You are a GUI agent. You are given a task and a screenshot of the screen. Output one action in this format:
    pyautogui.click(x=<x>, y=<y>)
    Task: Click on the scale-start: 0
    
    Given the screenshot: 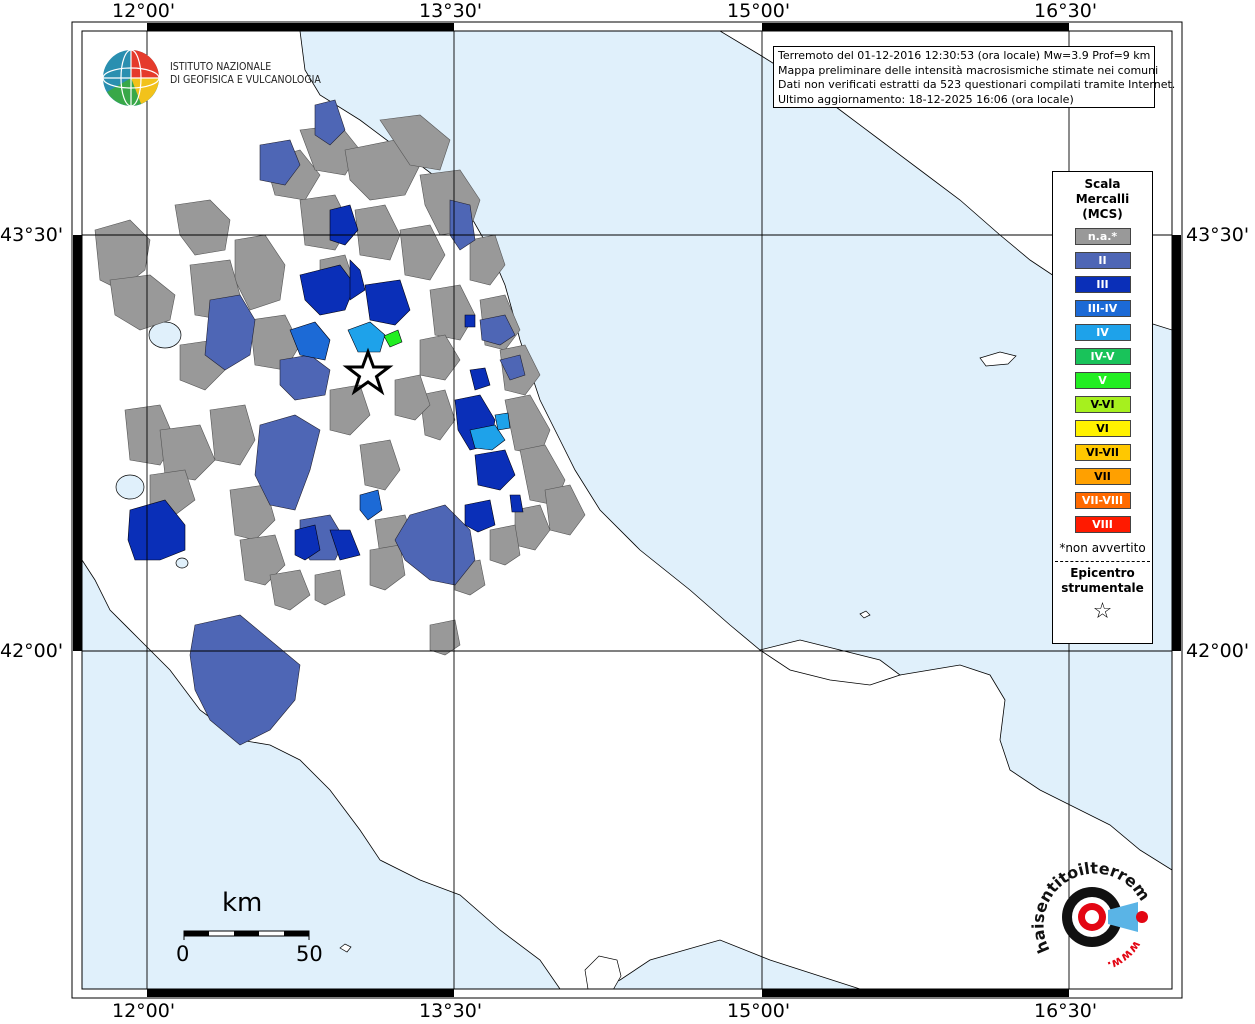 What is the action you would take?
    pyautogui.click(x=183, y=954)
    